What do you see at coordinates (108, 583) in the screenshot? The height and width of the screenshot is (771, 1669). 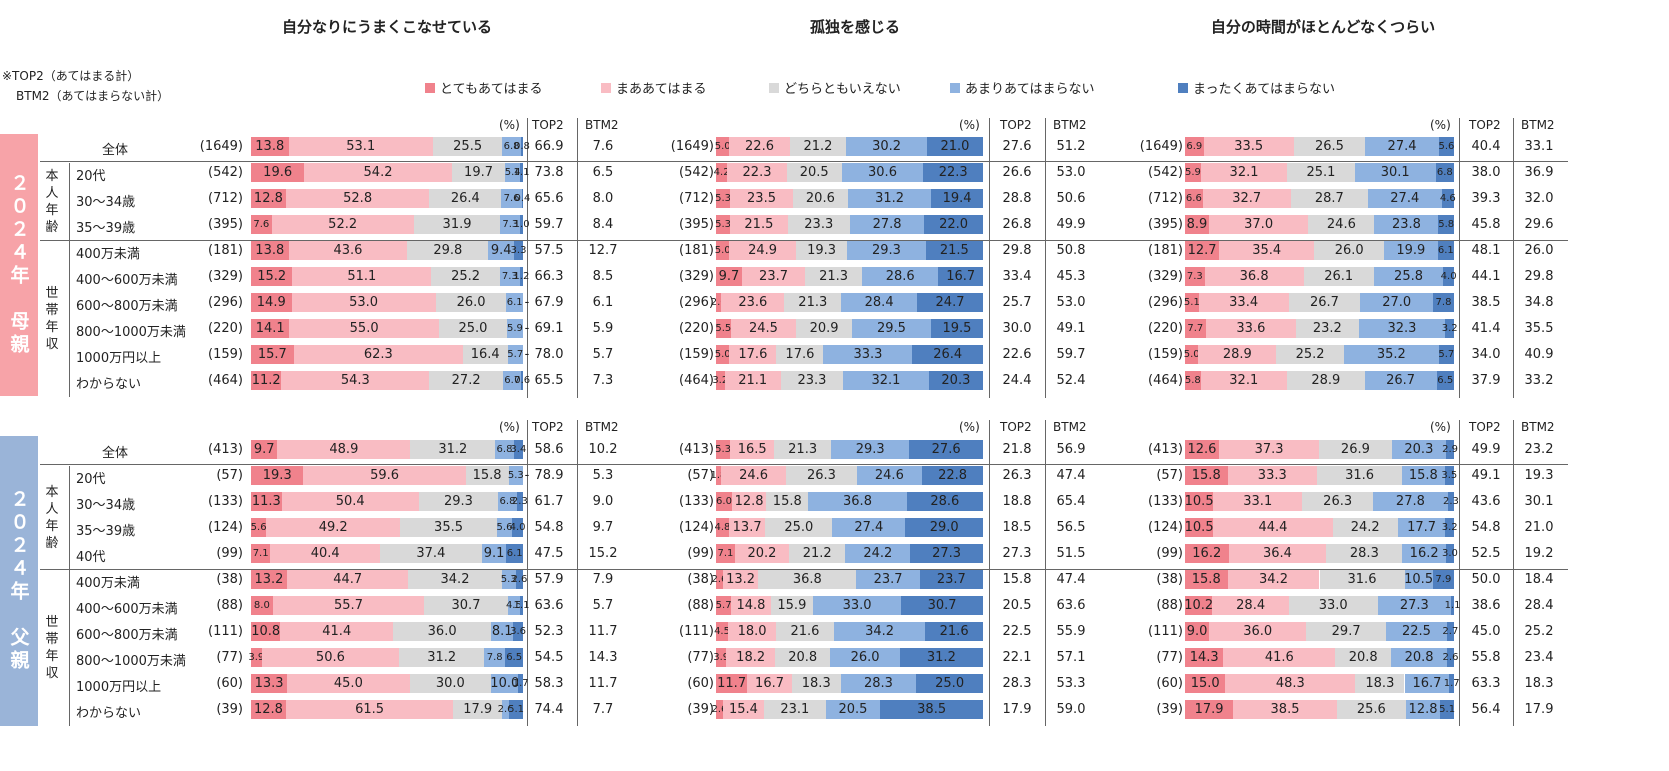 I see `row-label: 400万未満` at bounding box center [108, 583].